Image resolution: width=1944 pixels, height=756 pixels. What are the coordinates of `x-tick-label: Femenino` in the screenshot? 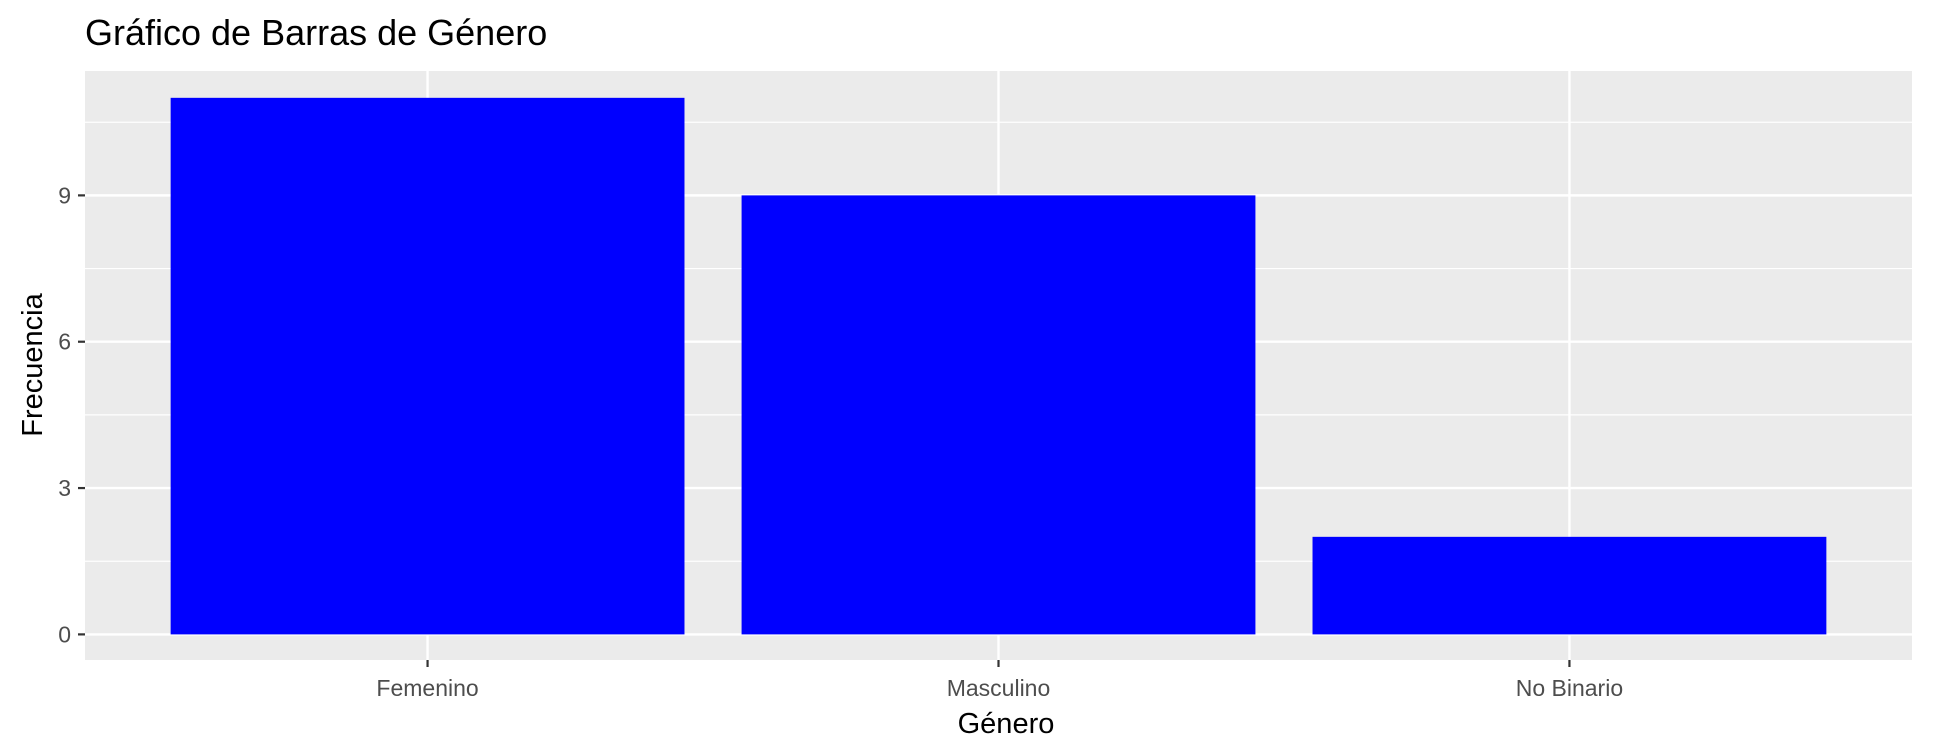 It's located at (427, 688).